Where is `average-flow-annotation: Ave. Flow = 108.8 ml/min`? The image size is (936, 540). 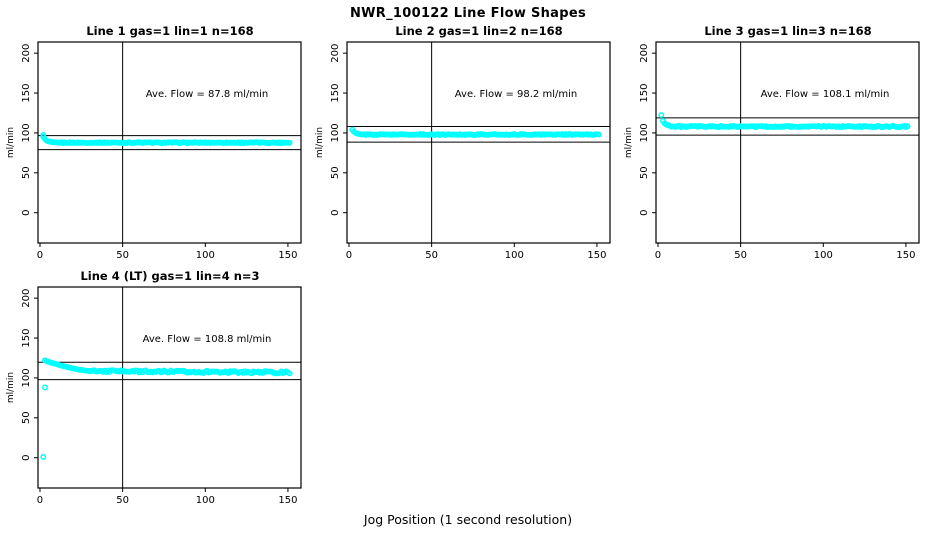 average-flow-annotation: Ave. Flow = 108.8 ml/min is located at coordinates (207, 339).